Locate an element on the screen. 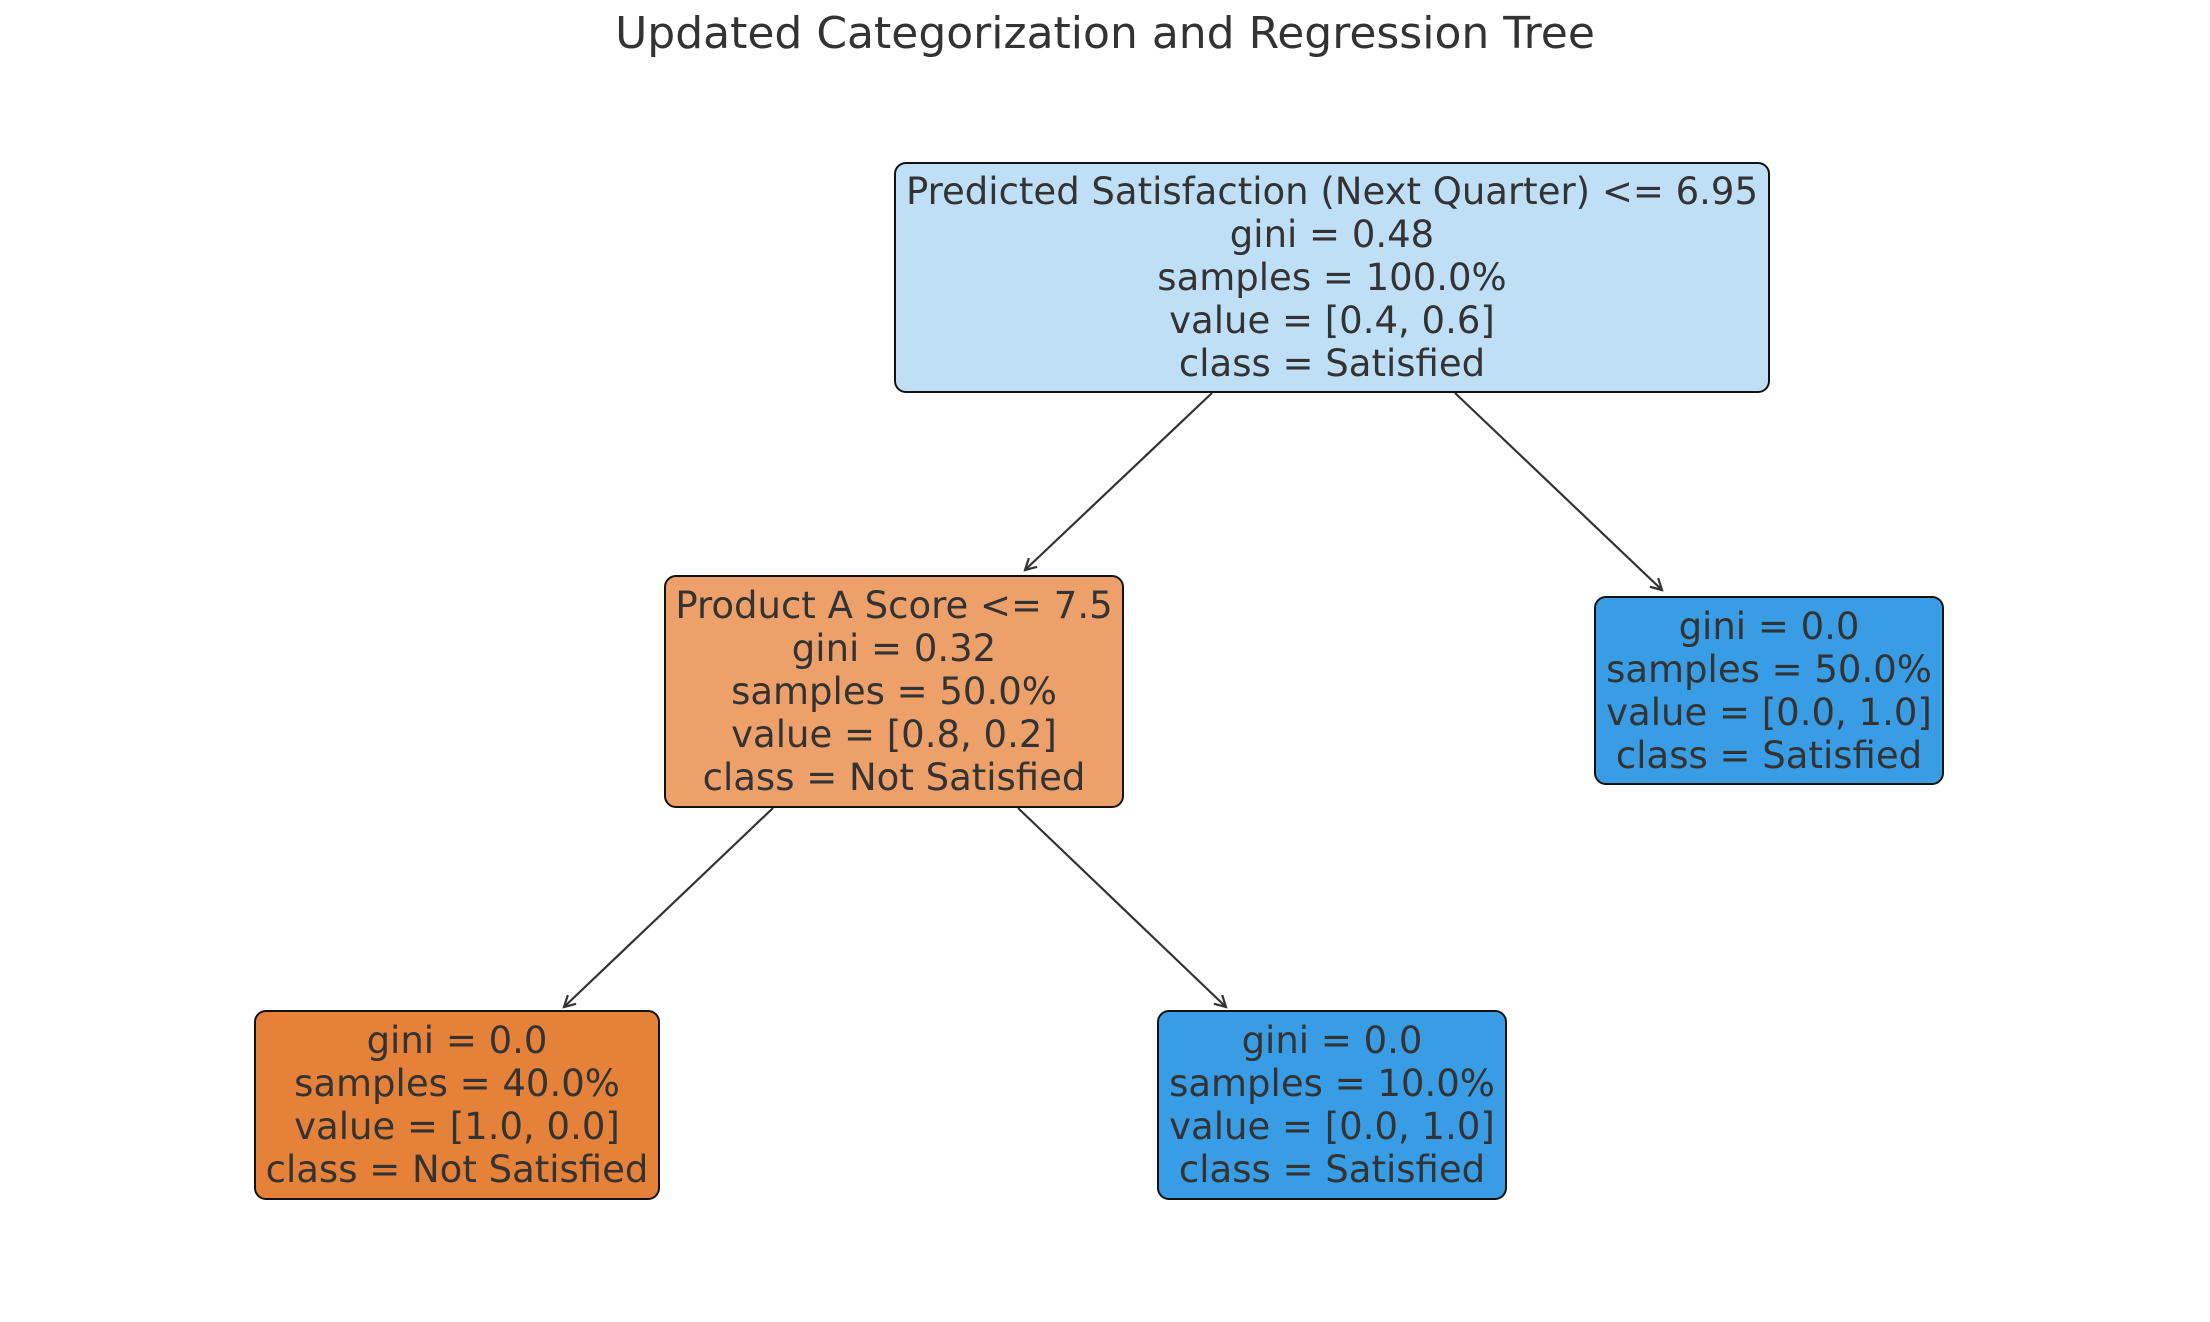  node-samples: samples = 100.0% is located at coordinates (1332, 277).